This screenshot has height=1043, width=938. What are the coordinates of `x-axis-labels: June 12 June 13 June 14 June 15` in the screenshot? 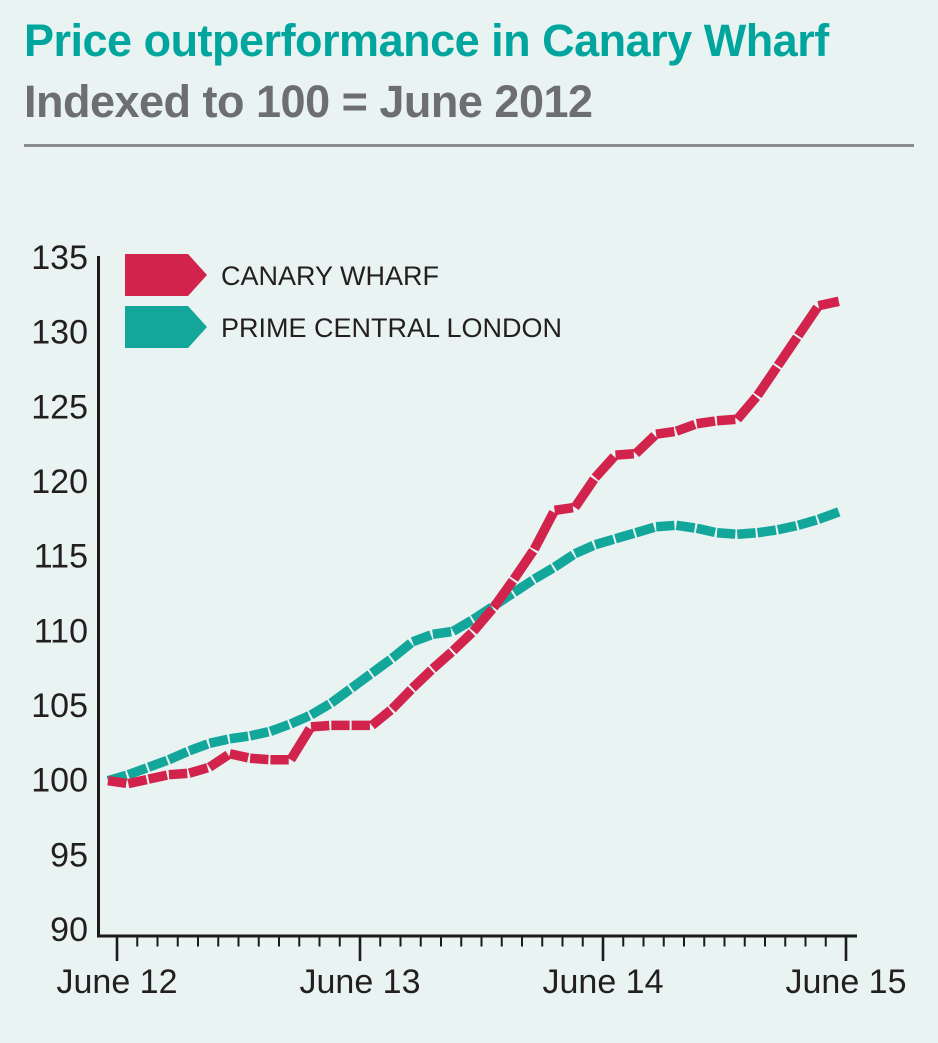 It's located at (482, 982).